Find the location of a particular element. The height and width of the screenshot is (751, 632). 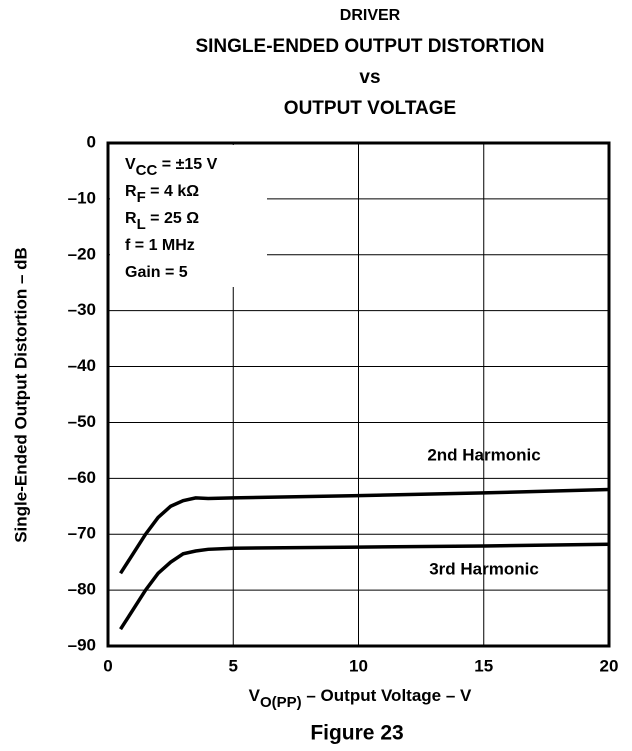

annotation-text: V is located at coordinates (130, 164).